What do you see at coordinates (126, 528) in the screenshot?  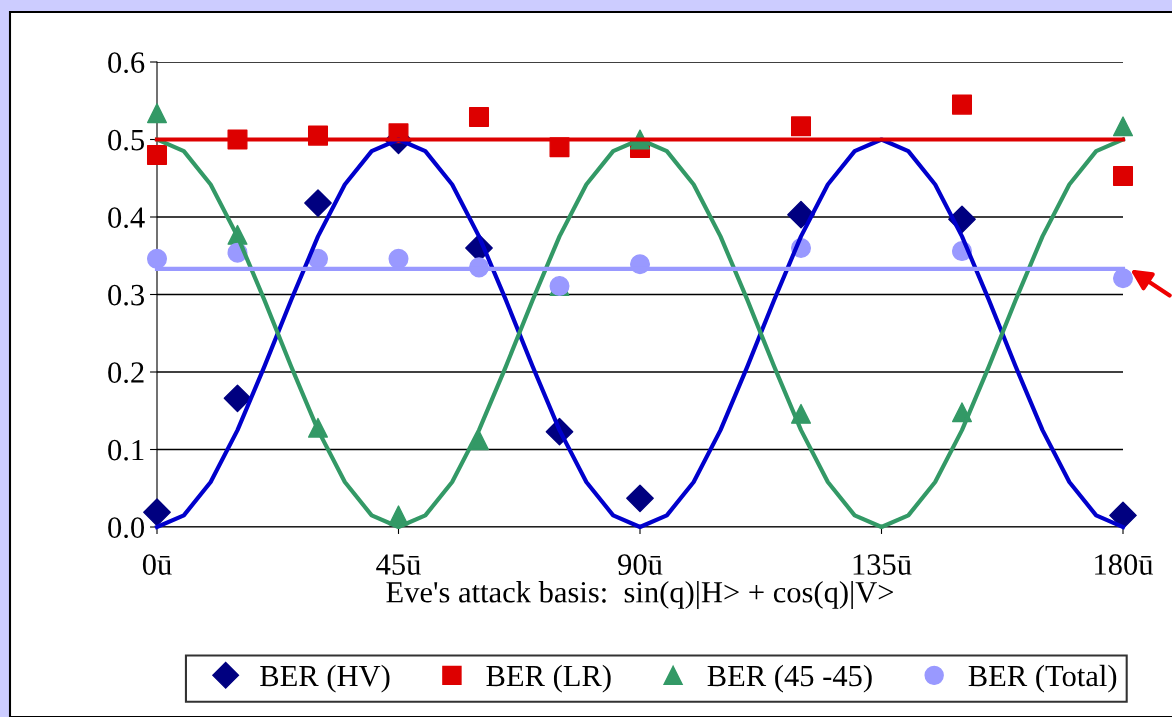 I see `y-tick-label: 0.0` at bounding box center [126, 528].